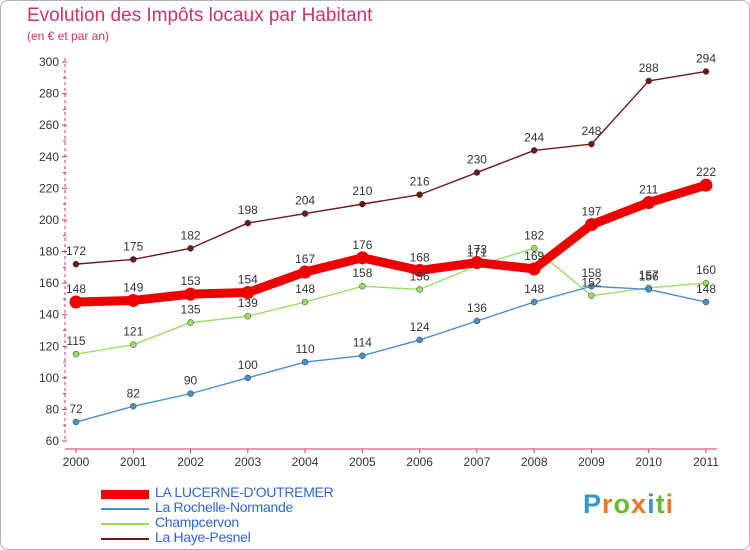 The width and height of the screenshot is (750, 550). I want to click on data-label-la-lucerne-d-outremer: 153, so click(191, 281).